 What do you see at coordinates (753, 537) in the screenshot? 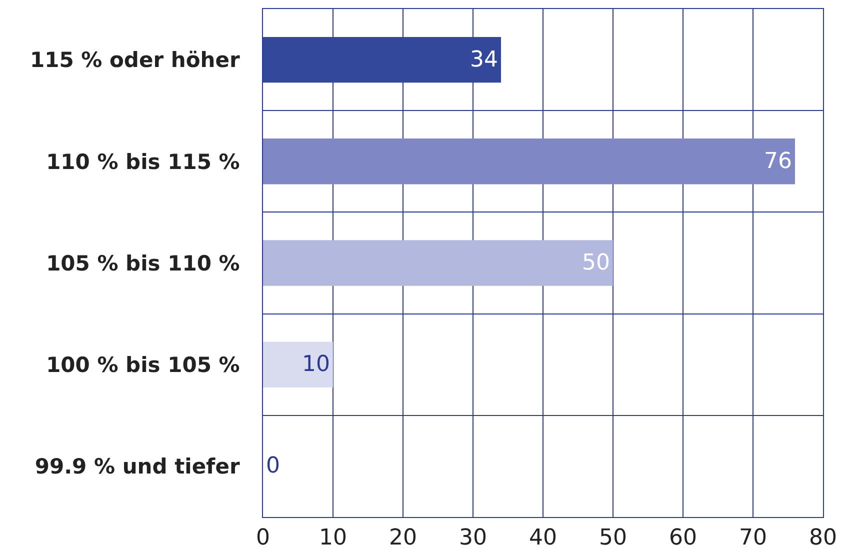
I see `x-tick-label: 70` at bounding box center [753, 537].